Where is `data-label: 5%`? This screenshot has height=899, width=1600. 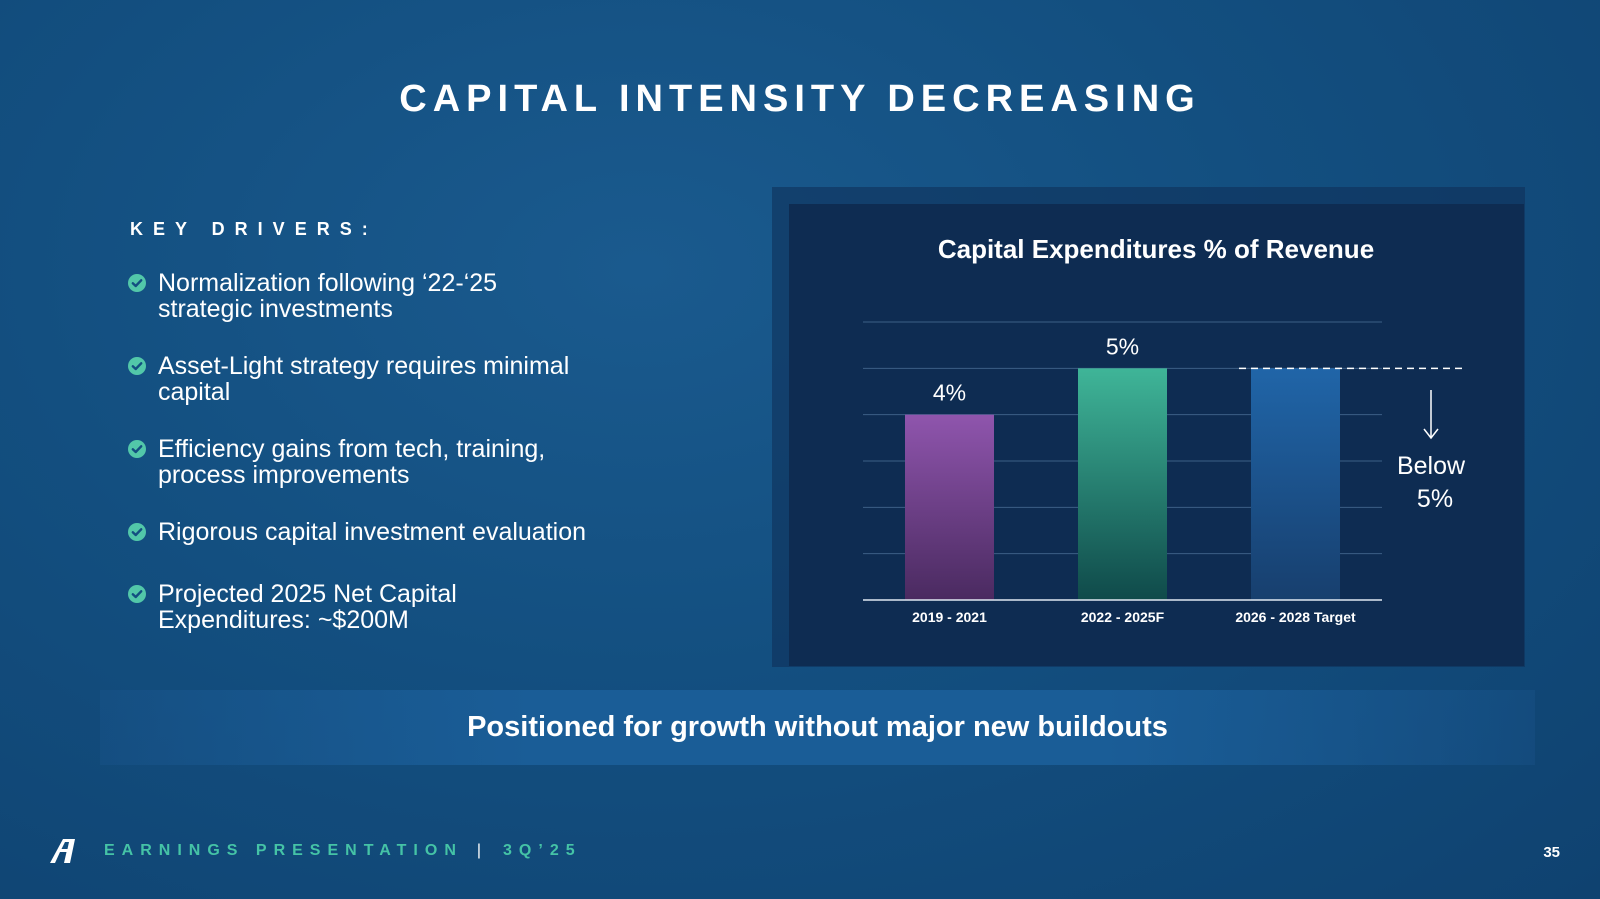
data-label: 5% is located at coordinates (1122, 346).